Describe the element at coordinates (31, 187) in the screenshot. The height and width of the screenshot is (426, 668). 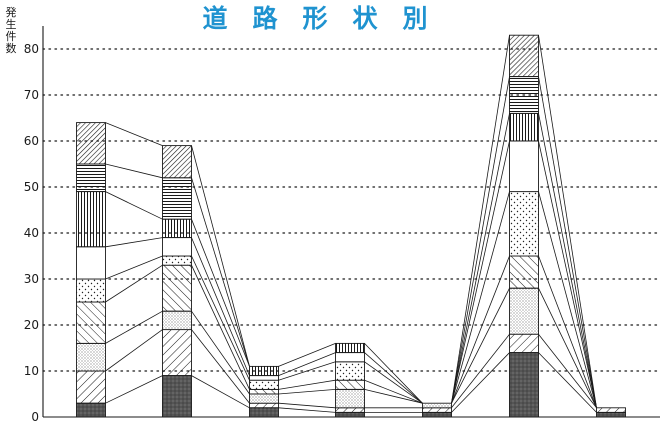
I see `y-tick-label: 50` at that location.